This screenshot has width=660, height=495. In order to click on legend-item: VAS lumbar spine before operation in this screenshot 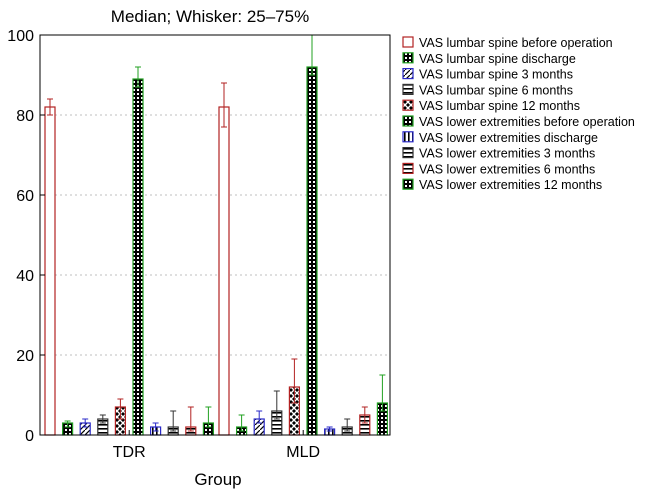, I will do `click(507, 43)`.